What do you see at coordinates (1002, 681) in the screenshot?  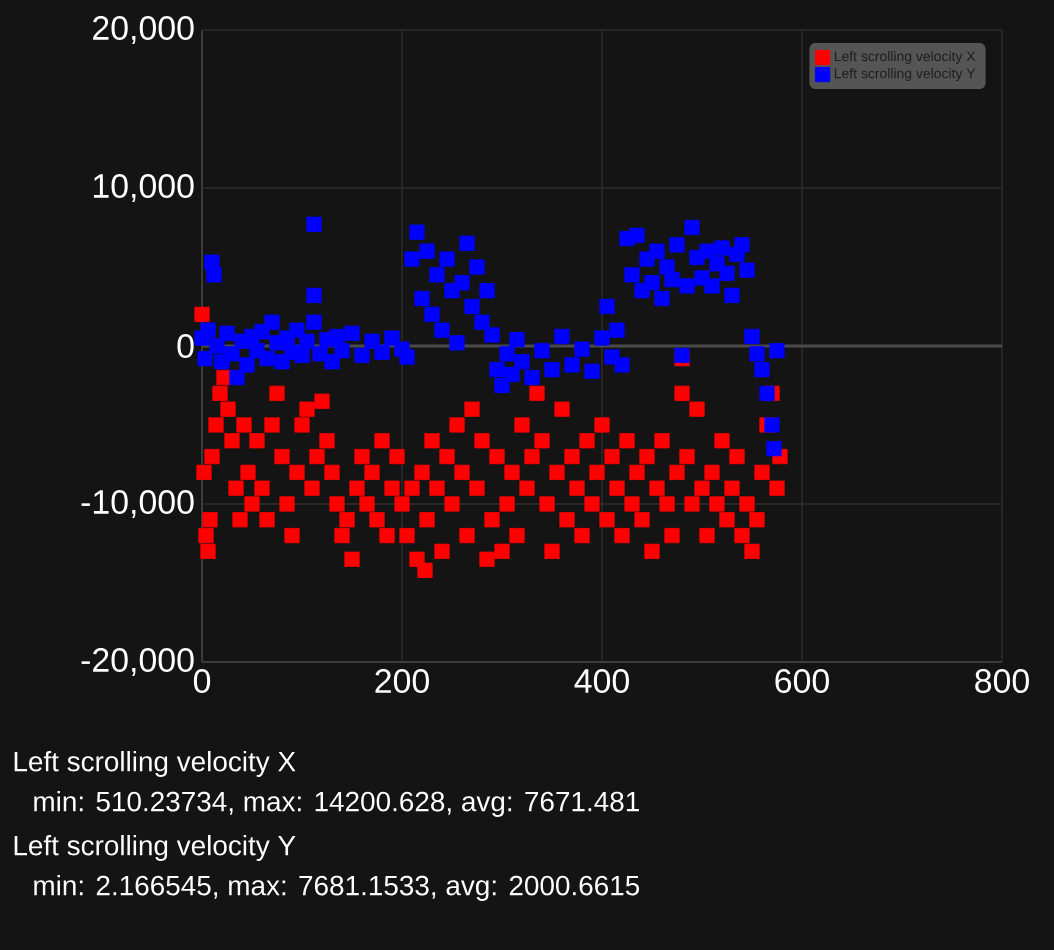 I see `x-tick-label: 800` at bounding box center [1002, 681].